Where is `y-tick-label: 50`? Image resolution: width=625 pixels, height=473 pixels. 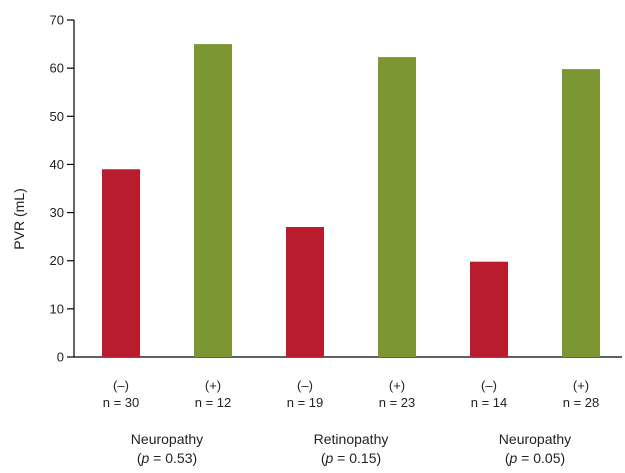
y-tick-label: 50 is located at coordinates (57, 116).